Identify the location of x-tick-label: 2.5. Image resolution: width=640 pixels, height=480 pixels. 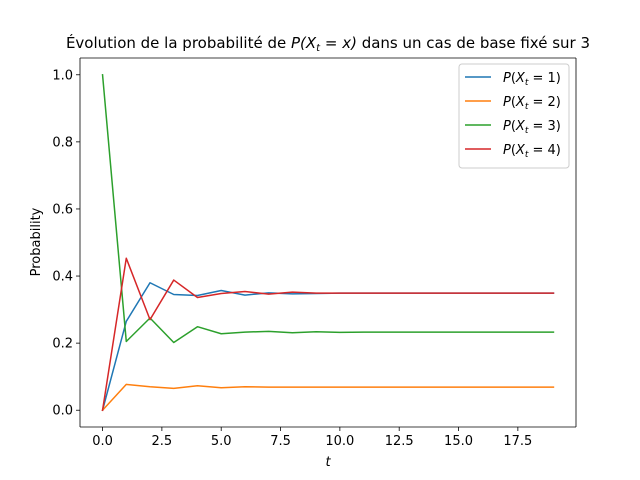
(162, 441).